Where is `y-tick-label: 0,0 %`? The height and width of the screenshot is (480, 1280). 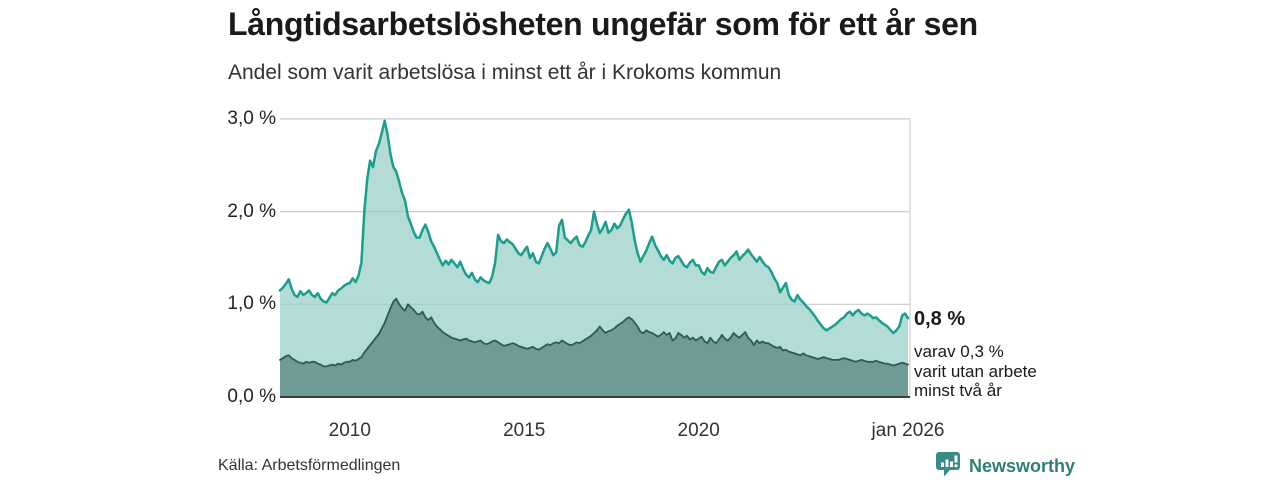
y-tick-label: 0,0 % is located at coordinates (251, 396).